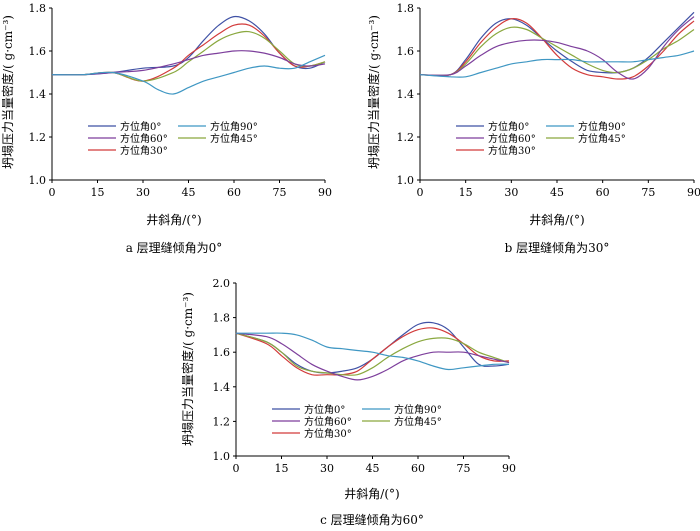 This screenshot has height=531, width=700. I want to click on panel-caption: a 层理缝倾角为0°, so click(174, 247).